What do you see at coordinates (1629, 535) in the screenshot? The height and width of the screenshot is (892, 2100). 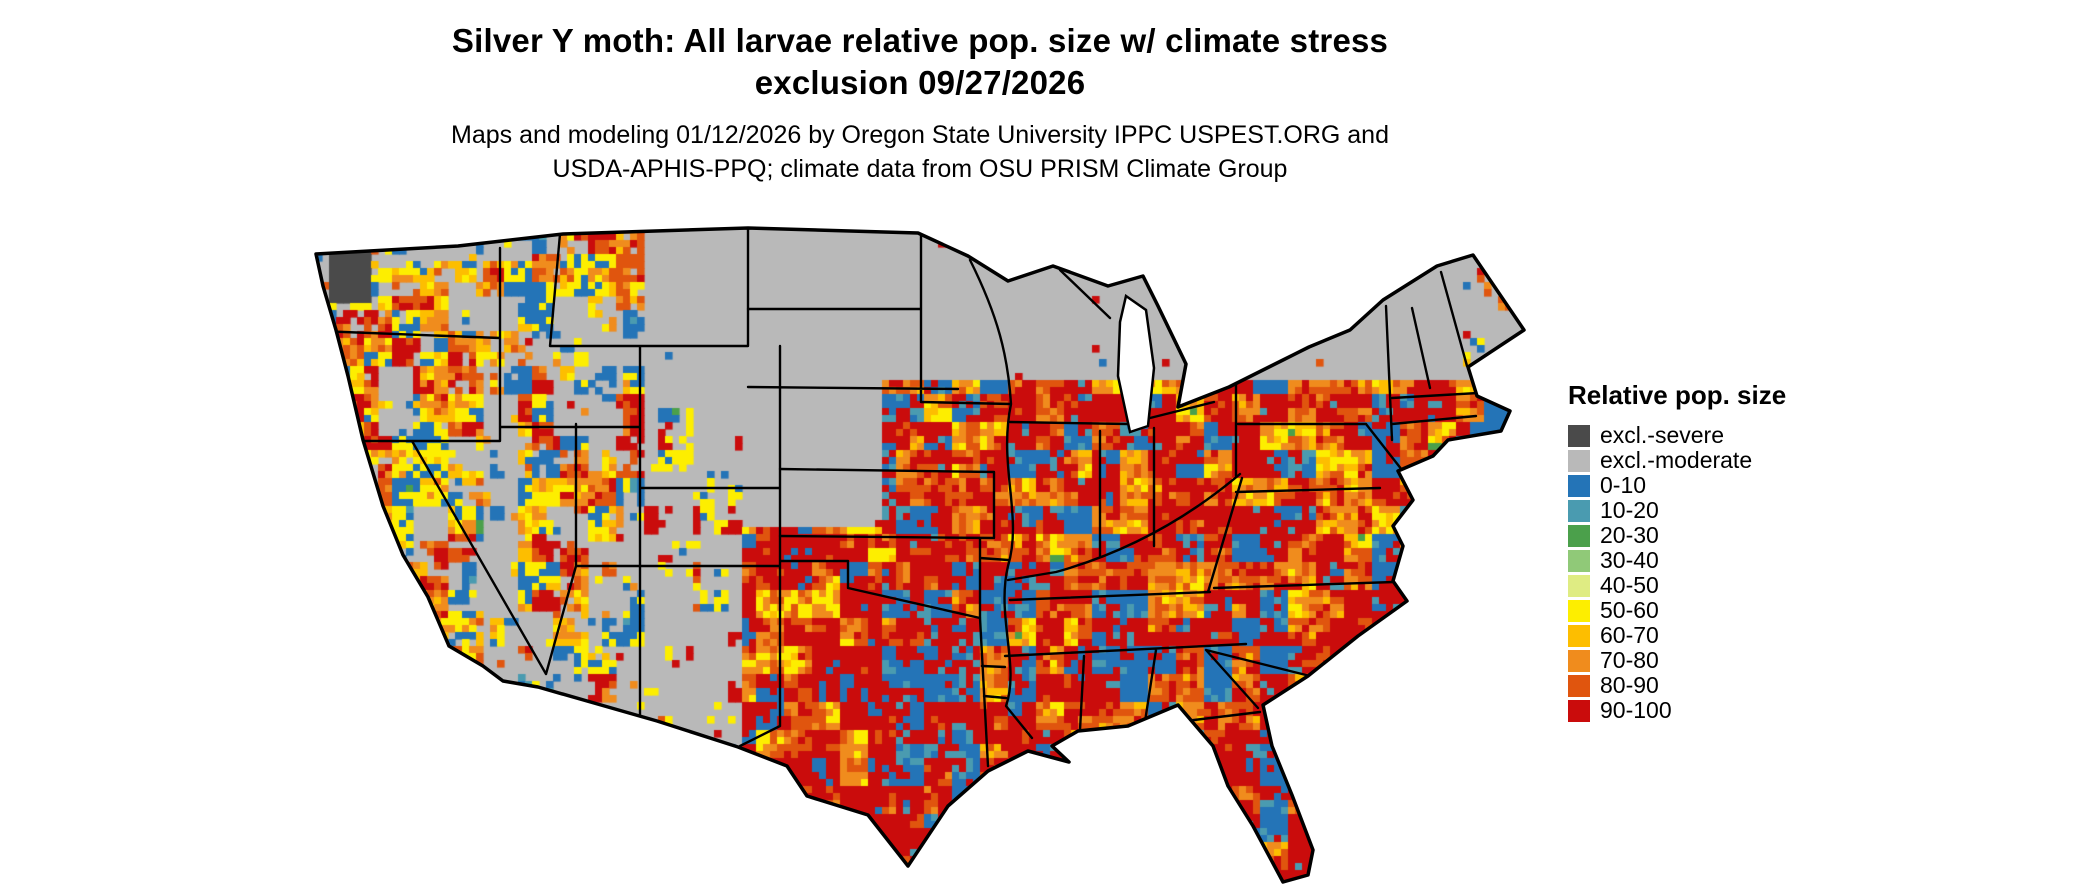 I see `legend-item-label: 20-30` at bounding box center [1629, 535].